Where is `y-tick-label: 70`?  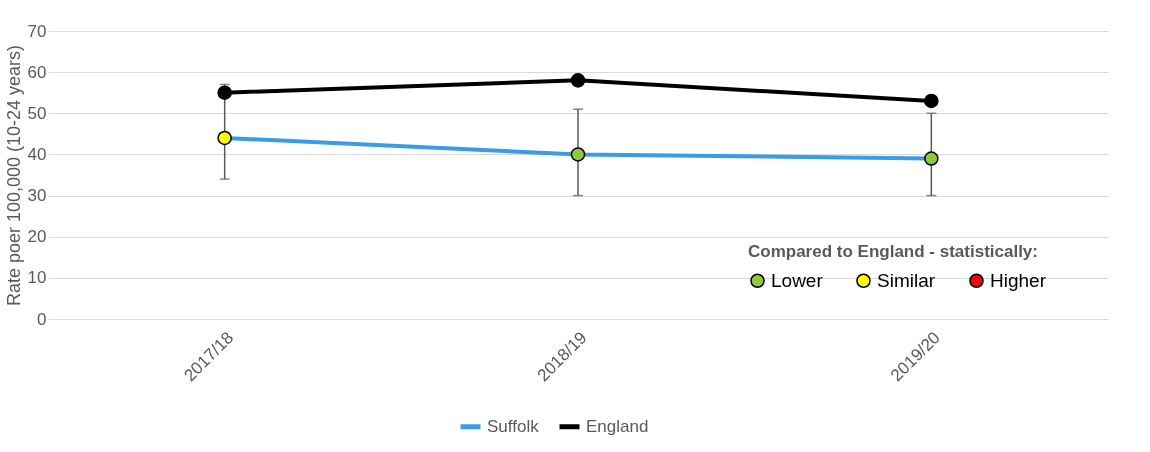
y-tick-label: 70 is located at coordinates (37, 31).